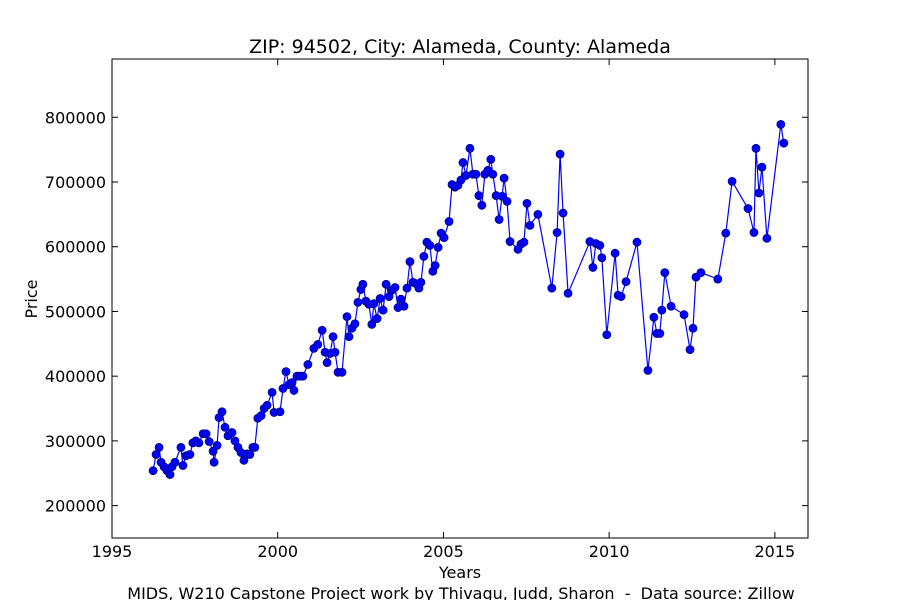 This screenshot has height=600, width=900. What do you see at coordinates (75, 441) in the screenshot?
I see `y-tick-label: 300000` at bounding box center [75, 441].